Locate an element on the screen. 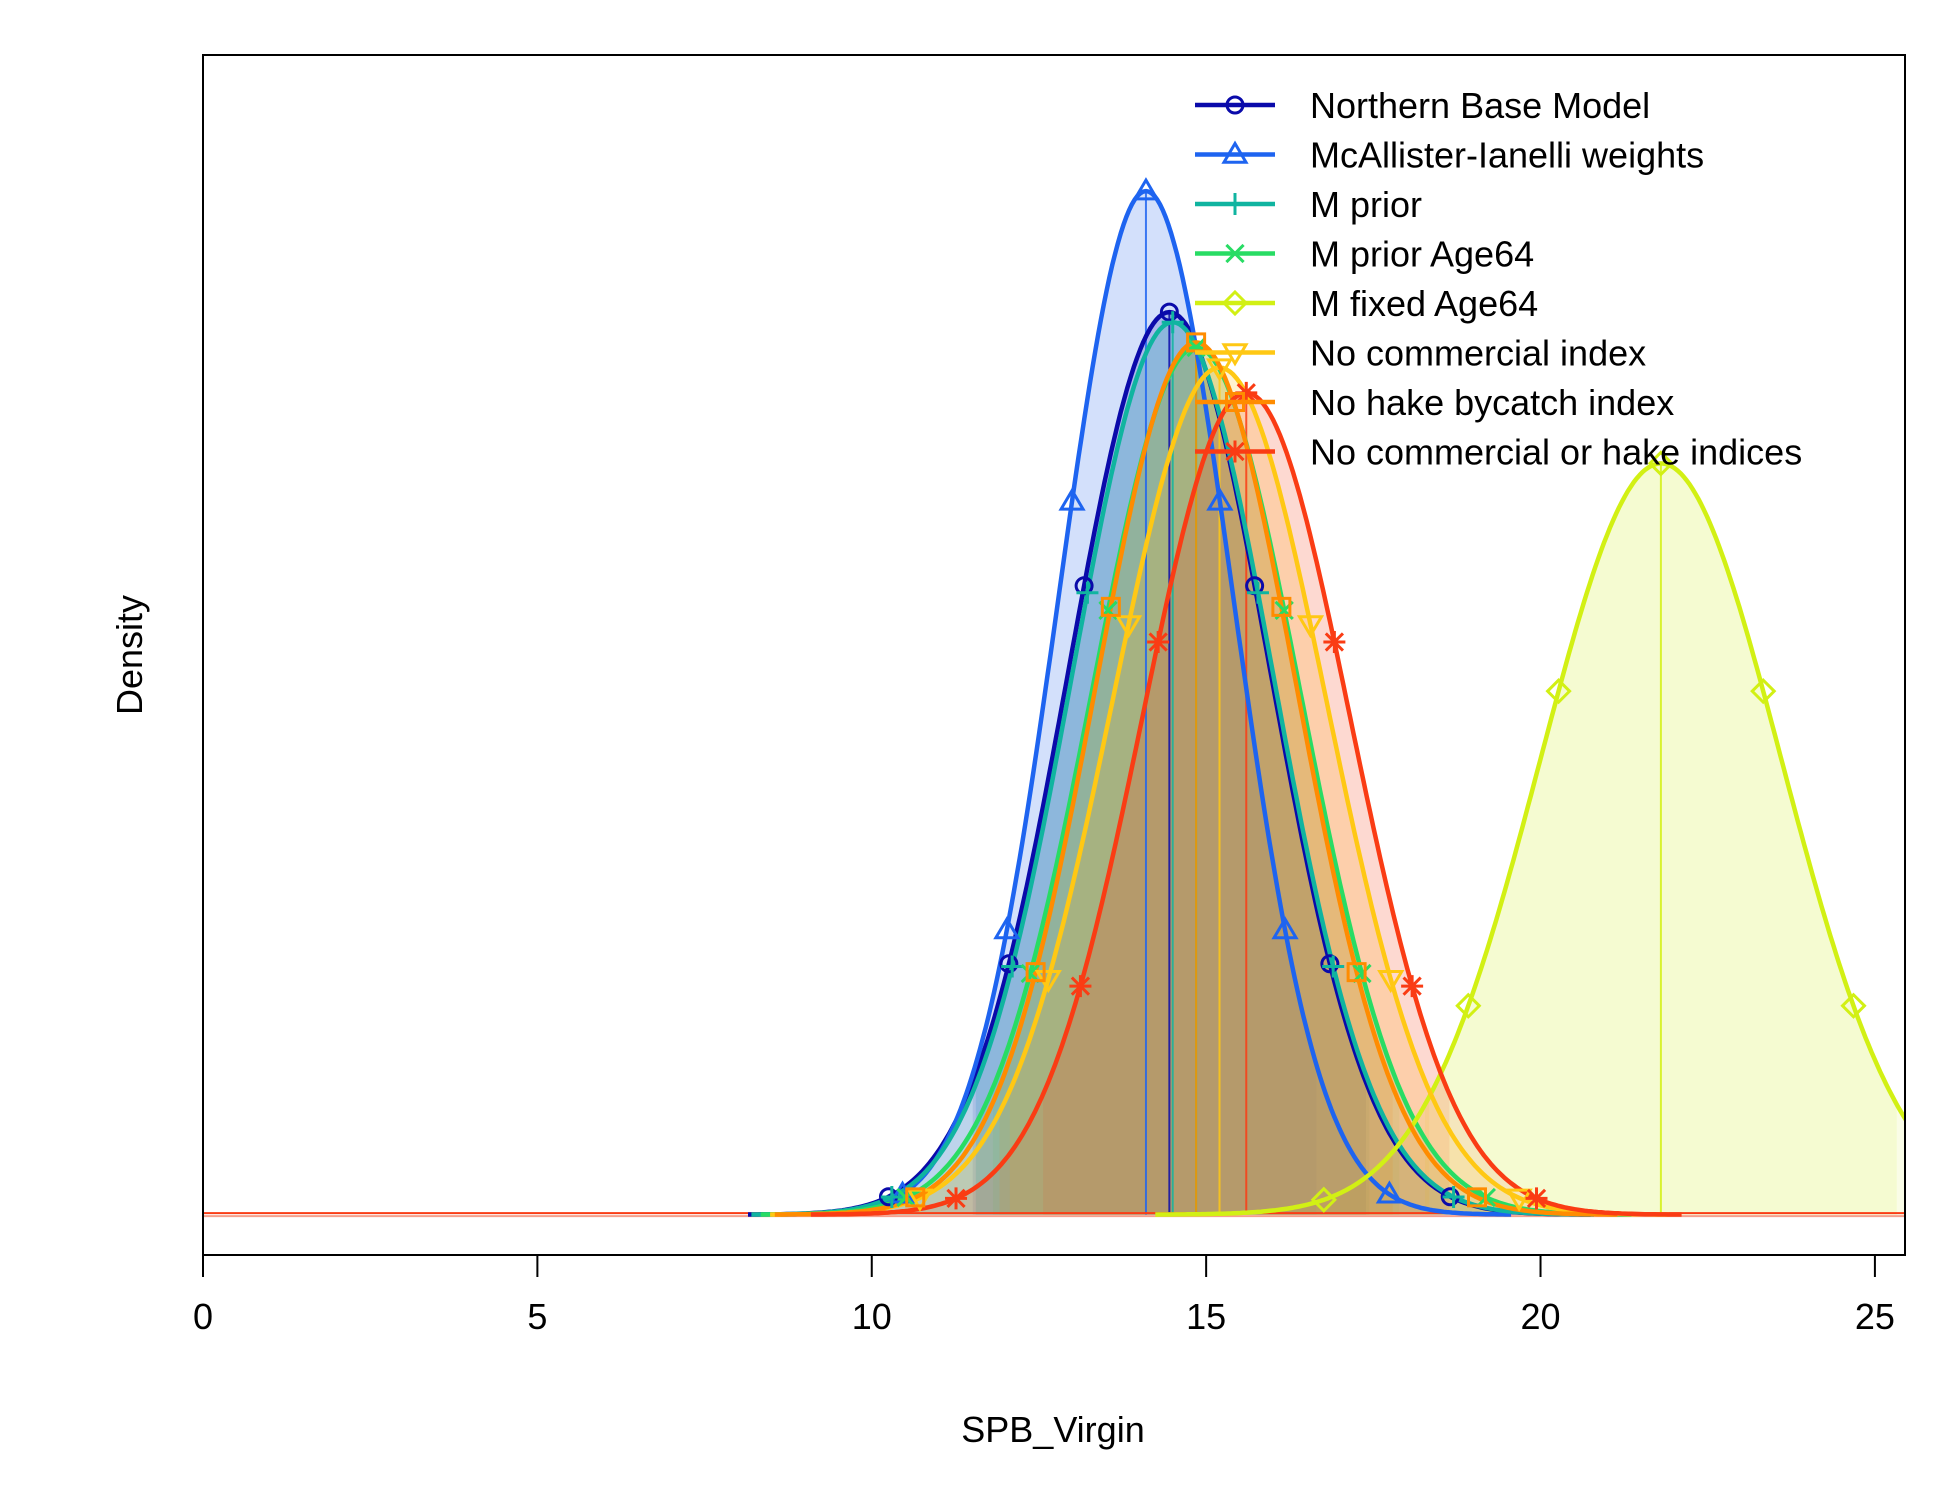 The height and width of the screenshot is (1500, 1950). x-axis: 0 5 10 15 20 25 is located at coordinates (1044, 1295).